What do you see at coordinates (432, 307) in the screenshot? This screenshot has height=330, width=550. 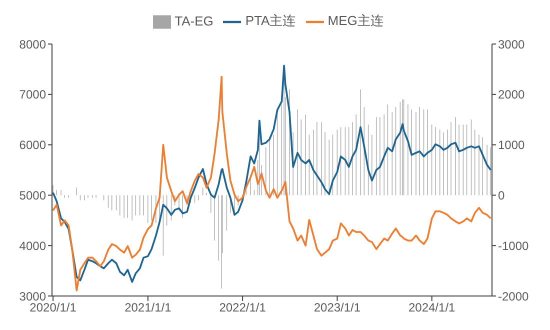 I see `x-tick-label: 2024/1/1` at bounding box center [432, 307].